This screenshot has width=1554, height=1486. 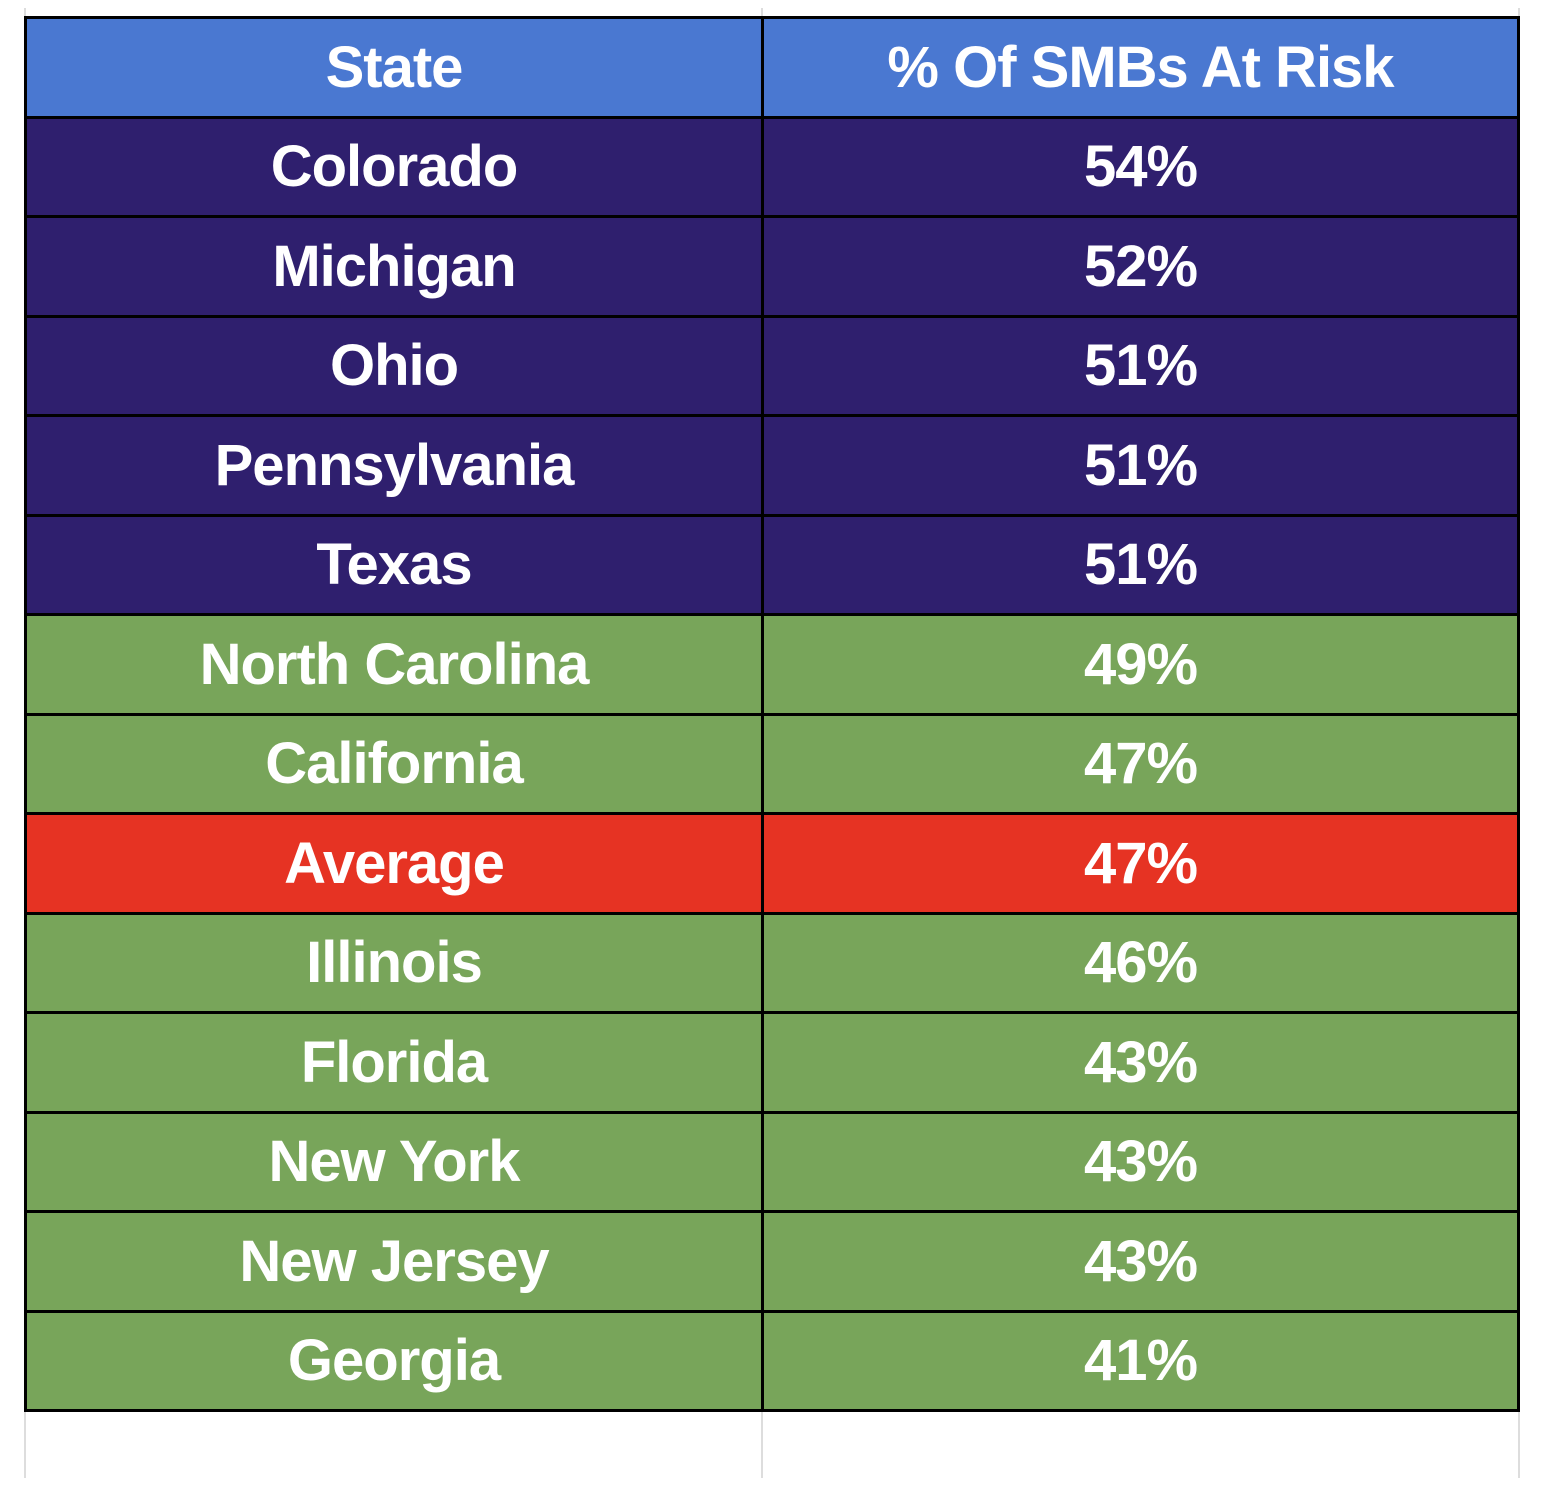 What do you see at coordinates (394, 365) in the screenshot?
I see `state-cell: Ohio` at bounding box center [394, 365].